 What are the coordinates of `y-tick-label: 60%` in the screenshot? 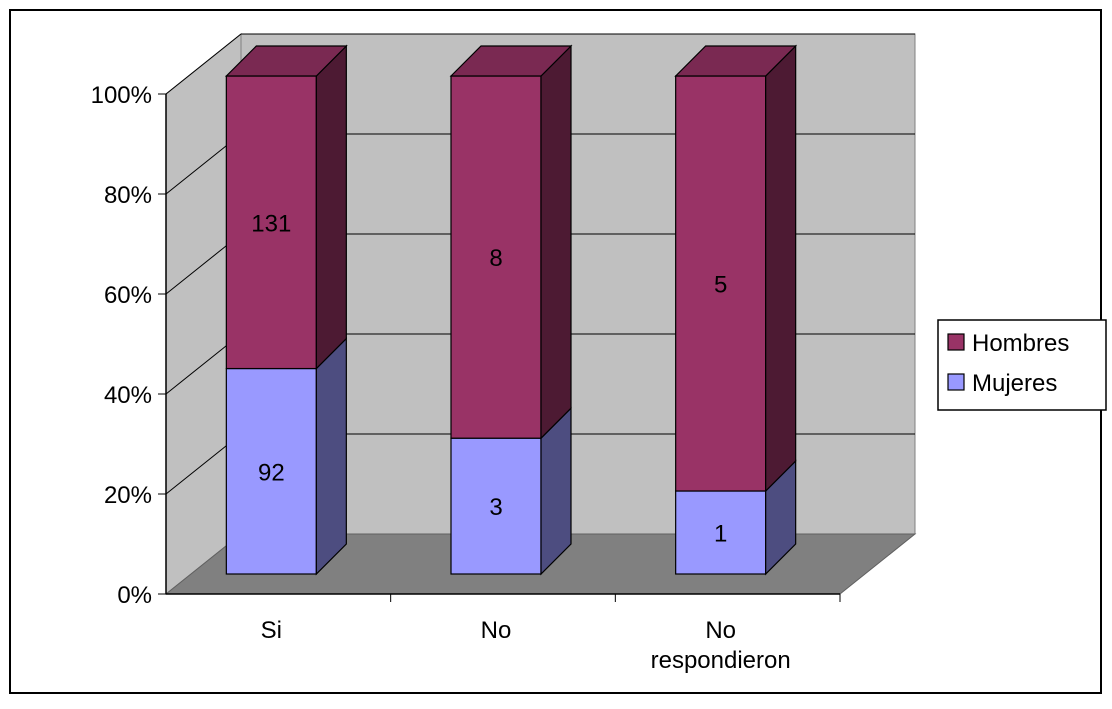 It's located at (128, 295).